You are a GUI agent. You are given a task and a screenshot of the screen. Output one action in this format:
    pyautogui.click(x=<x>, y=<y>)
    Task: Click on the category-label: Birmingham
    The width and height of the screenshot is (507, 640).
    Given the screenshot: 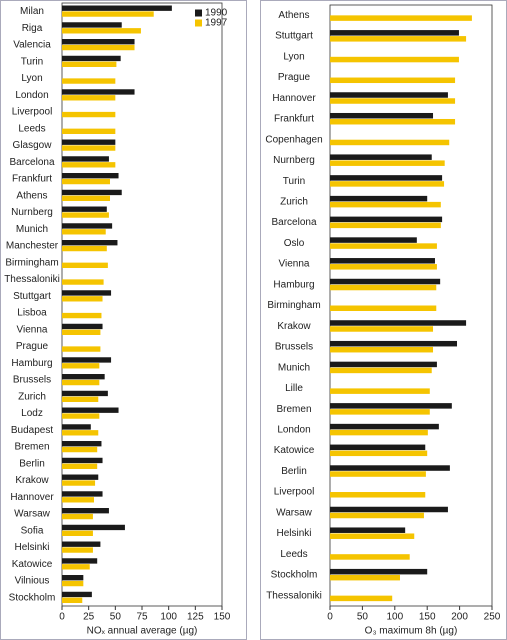 What is the action you would take?
    pyautogui.click(x=293, y=305)
    